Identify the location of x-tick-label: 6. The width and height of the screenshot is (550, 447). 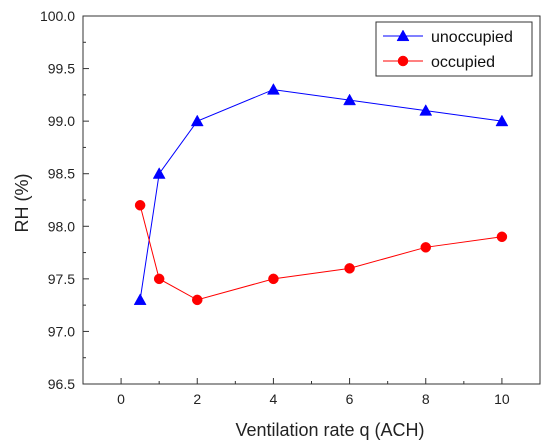
(350, 399).